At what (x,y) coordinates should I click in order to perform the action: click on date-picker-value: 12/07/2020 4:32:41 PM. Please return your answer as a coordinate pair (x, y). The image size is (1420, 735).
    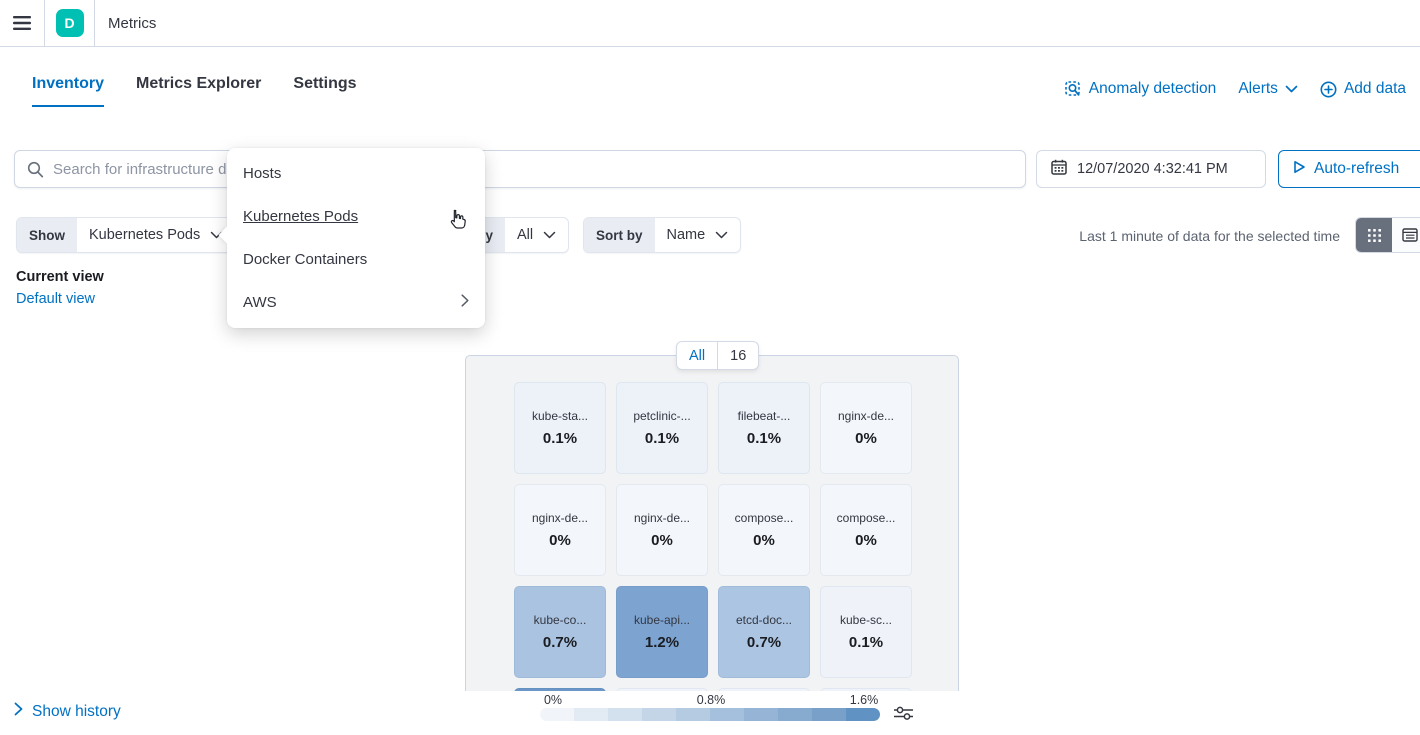
    Looking at the image, I should click on (1152, 169).